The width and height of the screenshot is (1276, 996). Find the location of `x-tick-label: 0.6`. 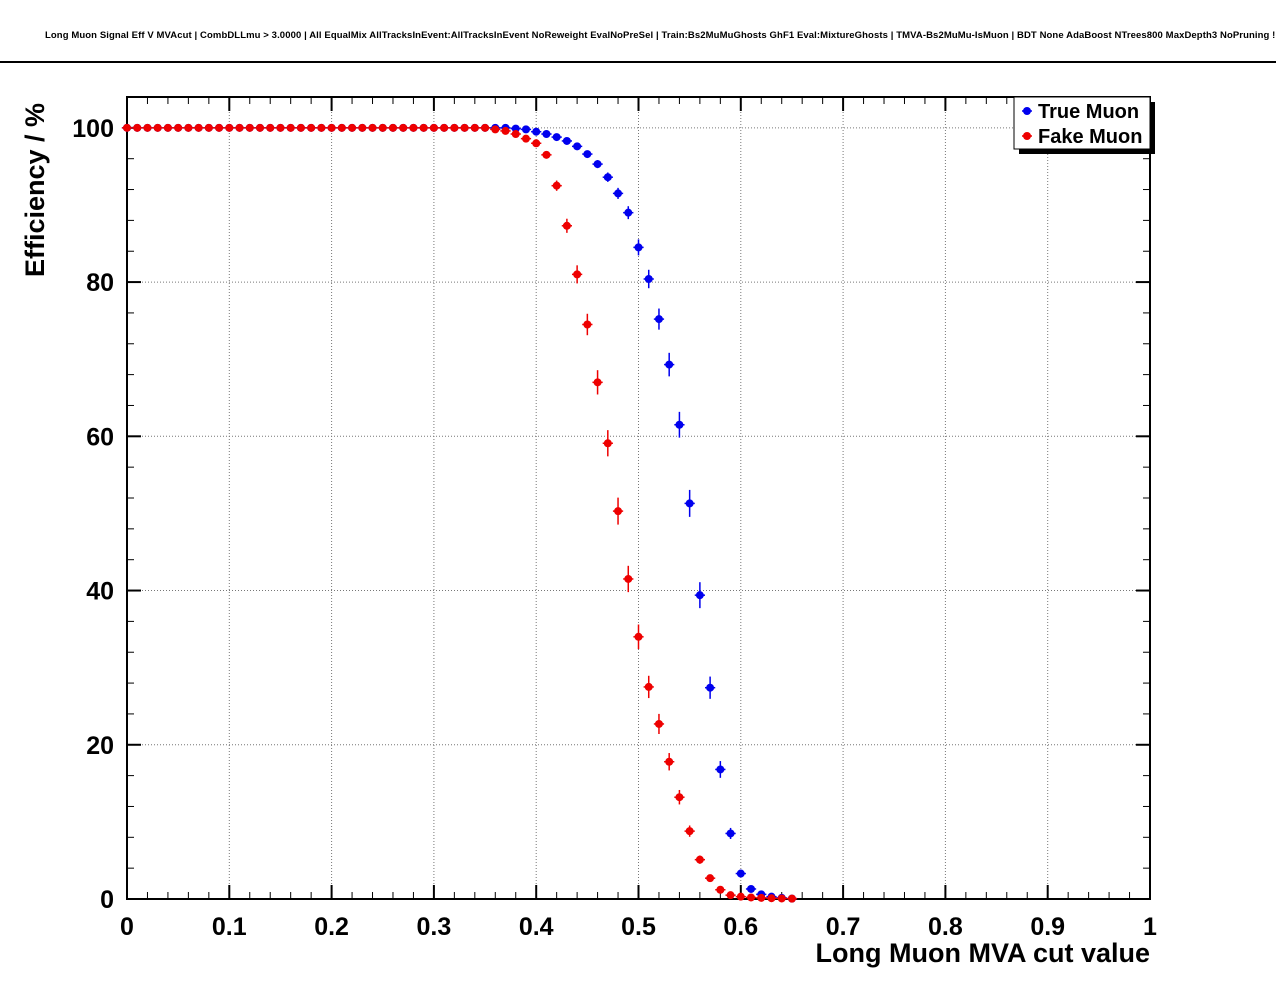

x-tick-label: 0.6 is located at coordinates (740, 927).